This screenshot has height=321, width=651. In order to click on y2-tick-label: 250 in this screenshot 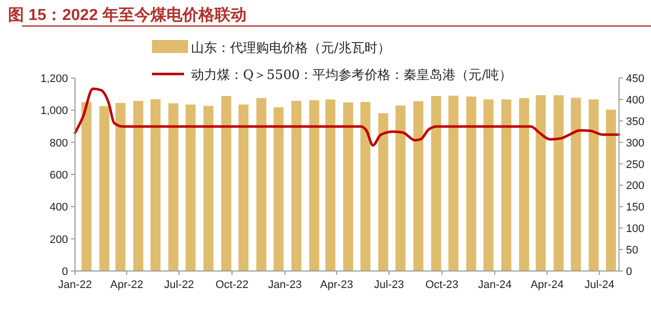, I will do `click(635, 164)`.